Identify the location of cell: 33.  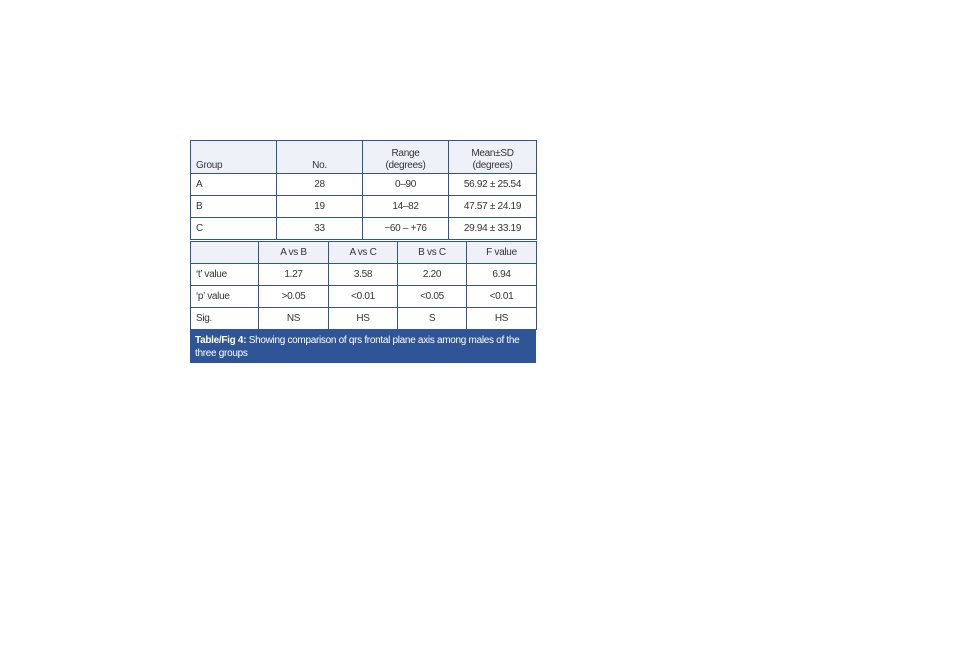
(319, 228).